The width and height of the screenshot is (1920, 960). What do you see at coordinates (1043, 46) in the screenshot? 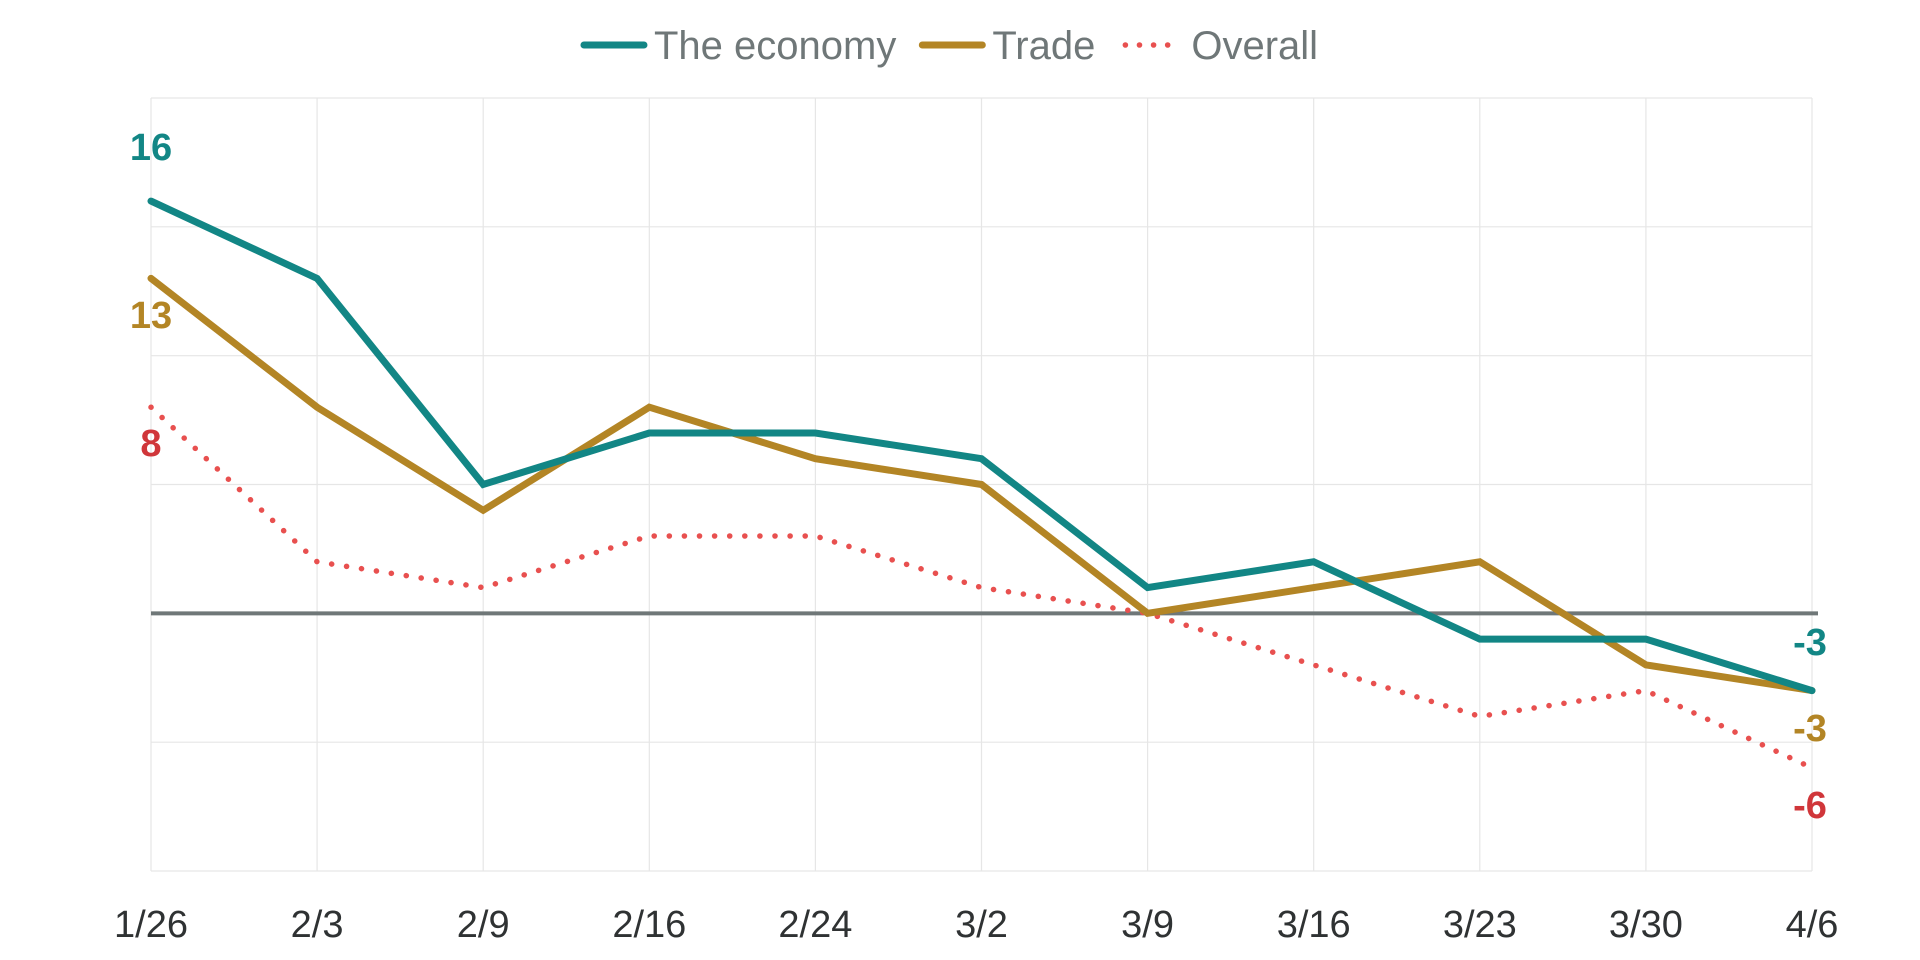
I see `legend-label: Trade` at bounding box center [1043, 46].